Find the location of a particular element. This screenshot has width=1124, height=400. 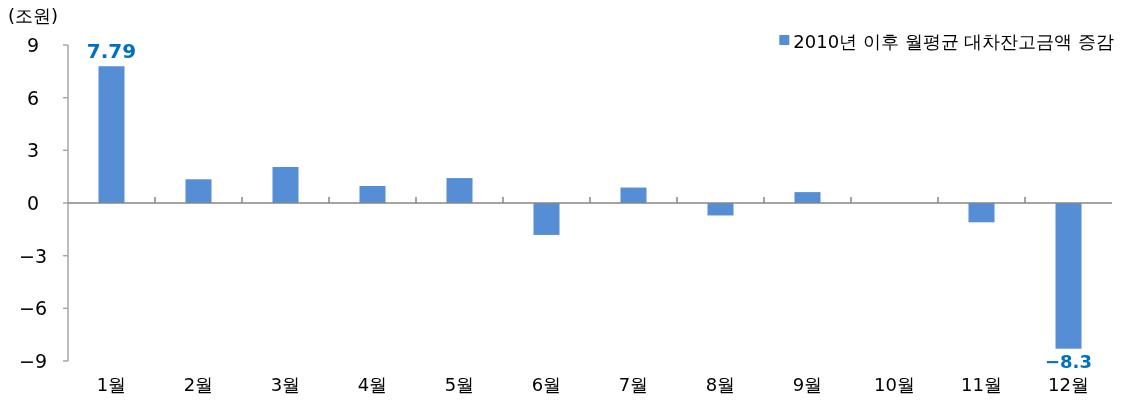

y-axis-title: (조원) is located at coordinates (33, 15).